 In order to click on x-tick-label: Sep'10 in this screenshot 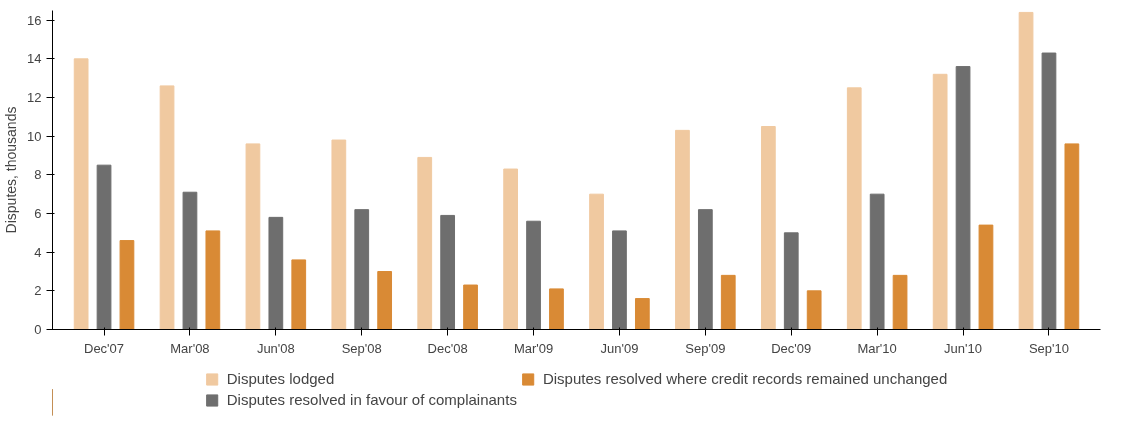, I will do `click(1048, 348)`.